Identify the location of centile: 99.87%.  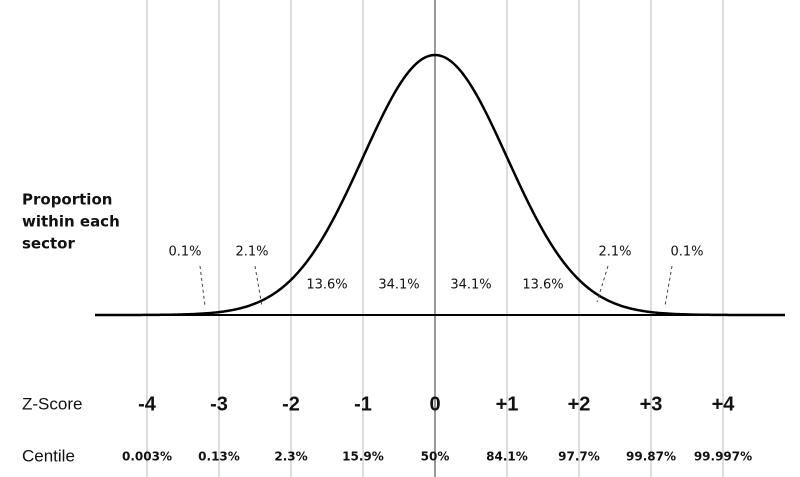
(651, 457).